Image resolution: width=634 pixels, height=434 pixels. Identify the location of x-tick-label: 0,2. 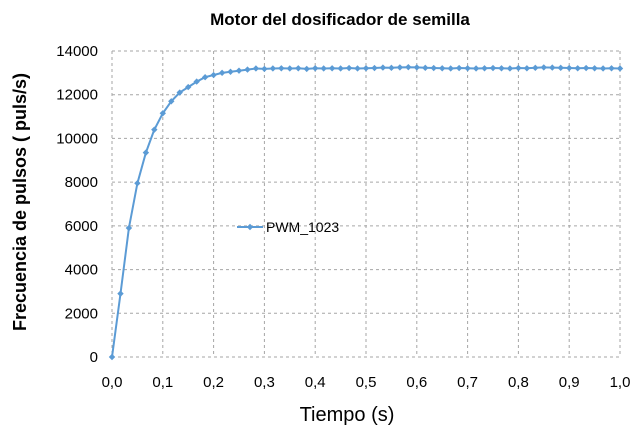
(213, 382).